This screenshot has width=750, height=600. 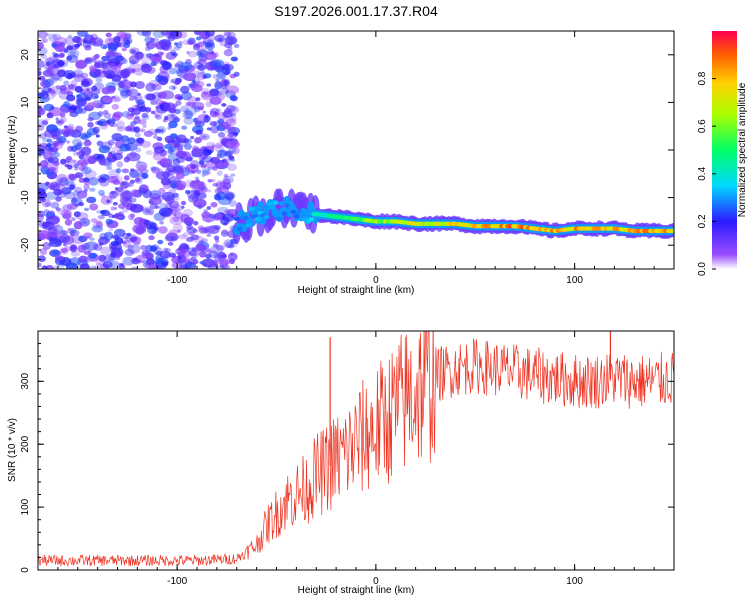 I want to click on x-tick-label: -100, so click(x=177, y=581).